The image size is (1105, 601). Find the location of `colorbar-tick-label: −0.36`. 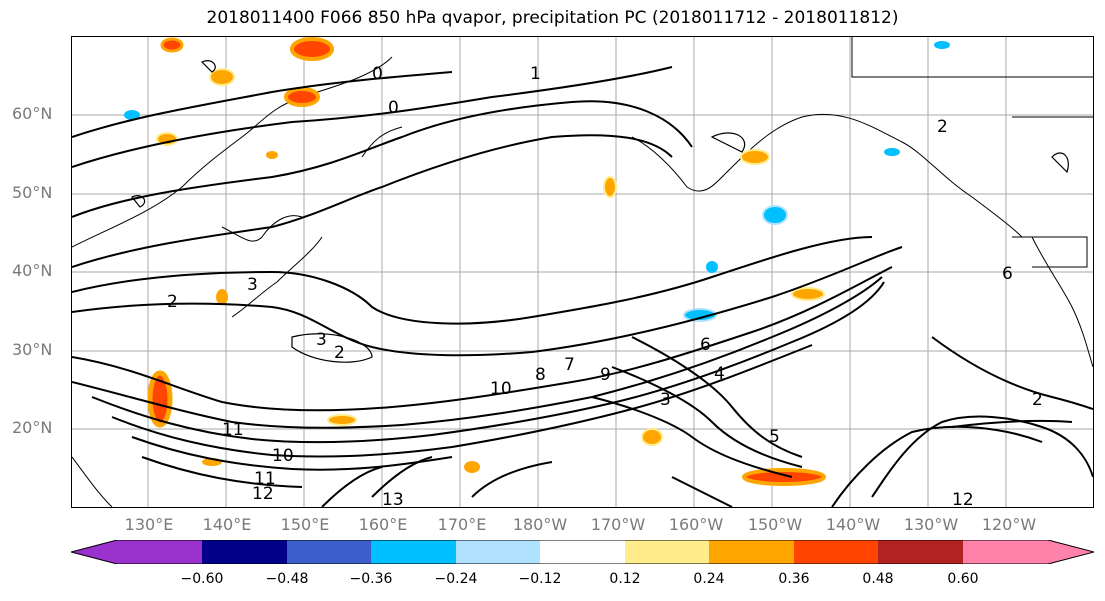

colorbar-tick-label: −0.36 is located at coordinates (371, 579).